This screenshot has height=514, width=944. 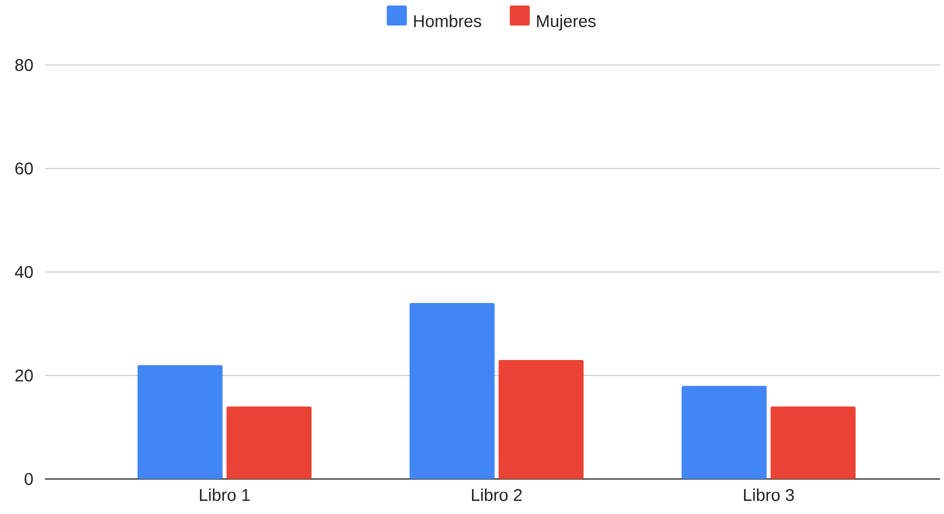 What do you see at coordinates (23, 272) in the screenshot?
I see `y-tick-label: 40` at bounding box center [23, 272].